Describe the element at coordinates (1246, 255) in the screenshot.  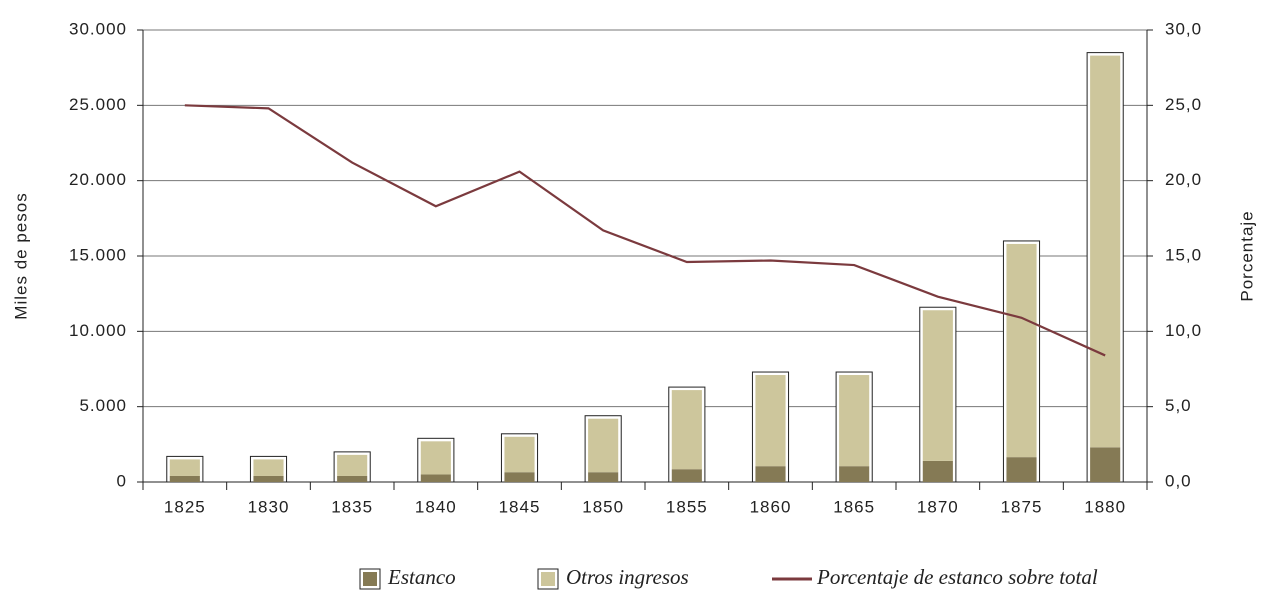
I see `y2-axis-label: Porcentaje` at that location.